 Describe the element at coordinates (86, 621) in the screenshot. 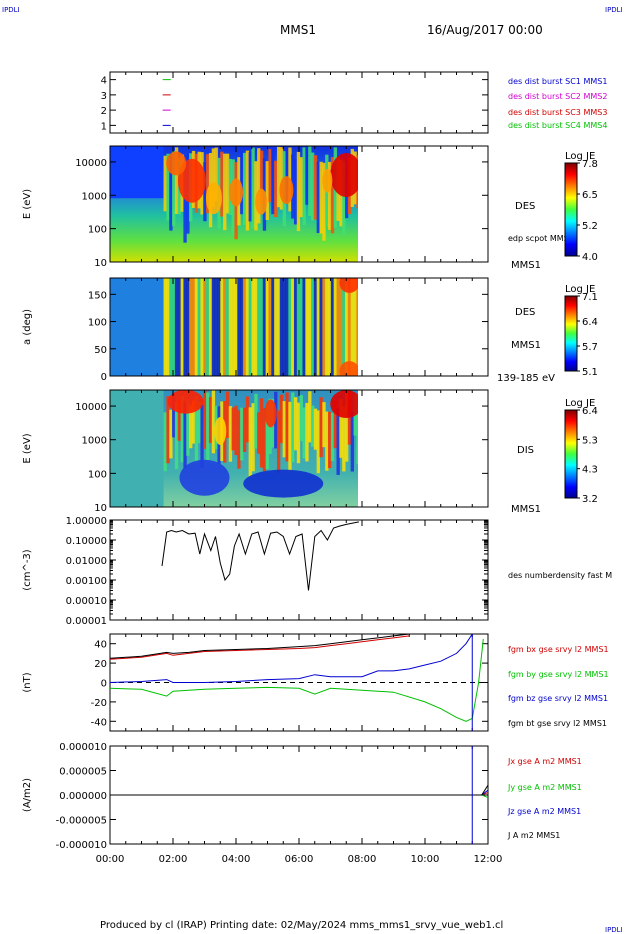

I see `y-tick-label: 0.00001` at that location.